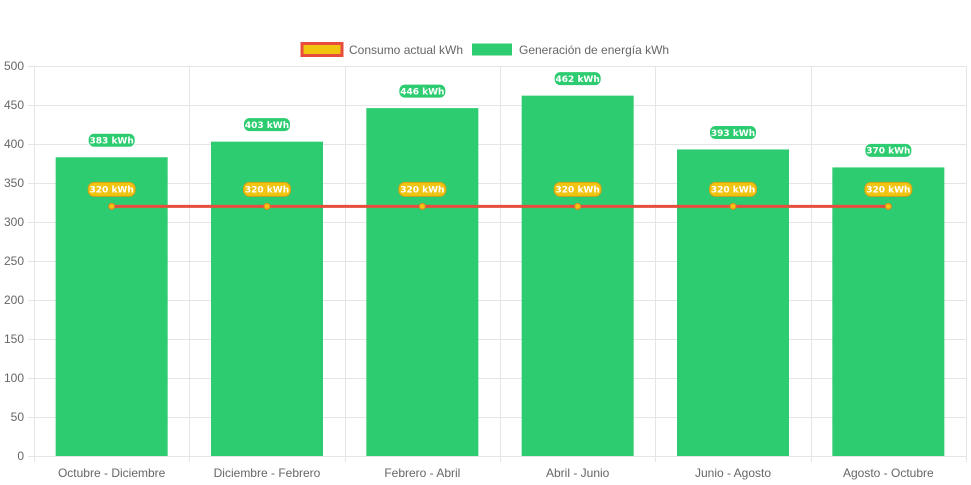 This screenshot has height=485, width=971. What do you see at coordinates (112, 473) in the screenshot?
I see `x-tick-label: Octubre - Diciembre` at bounding box center [112, 473].